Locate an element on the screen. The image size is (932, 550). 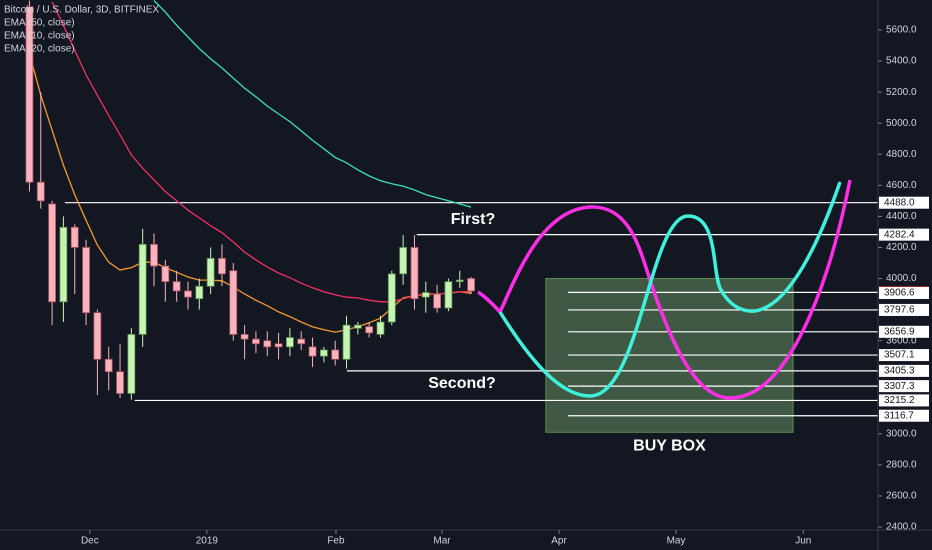
y-tick-label: 3600.0 is located at coordinates (901, 340).